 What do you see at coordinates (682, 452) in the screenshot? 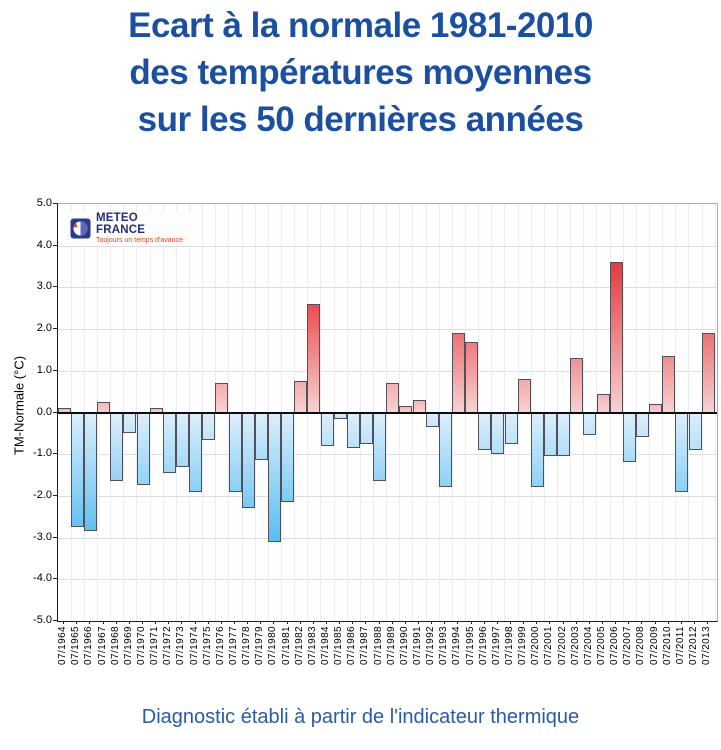
I see `bar-07/2011` at bounding box center [682, 452].